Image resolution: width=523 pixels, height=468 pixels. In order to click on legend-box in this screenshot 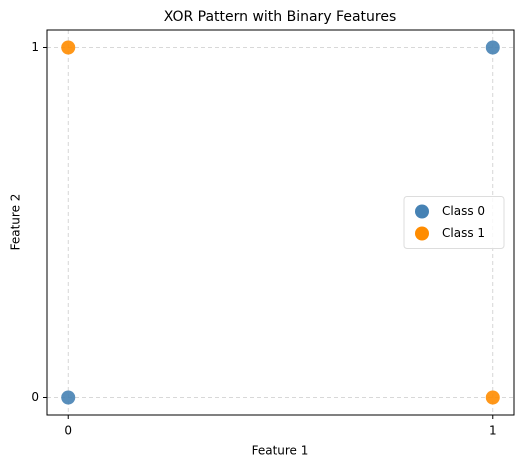, I will do `click(454, 222)`.